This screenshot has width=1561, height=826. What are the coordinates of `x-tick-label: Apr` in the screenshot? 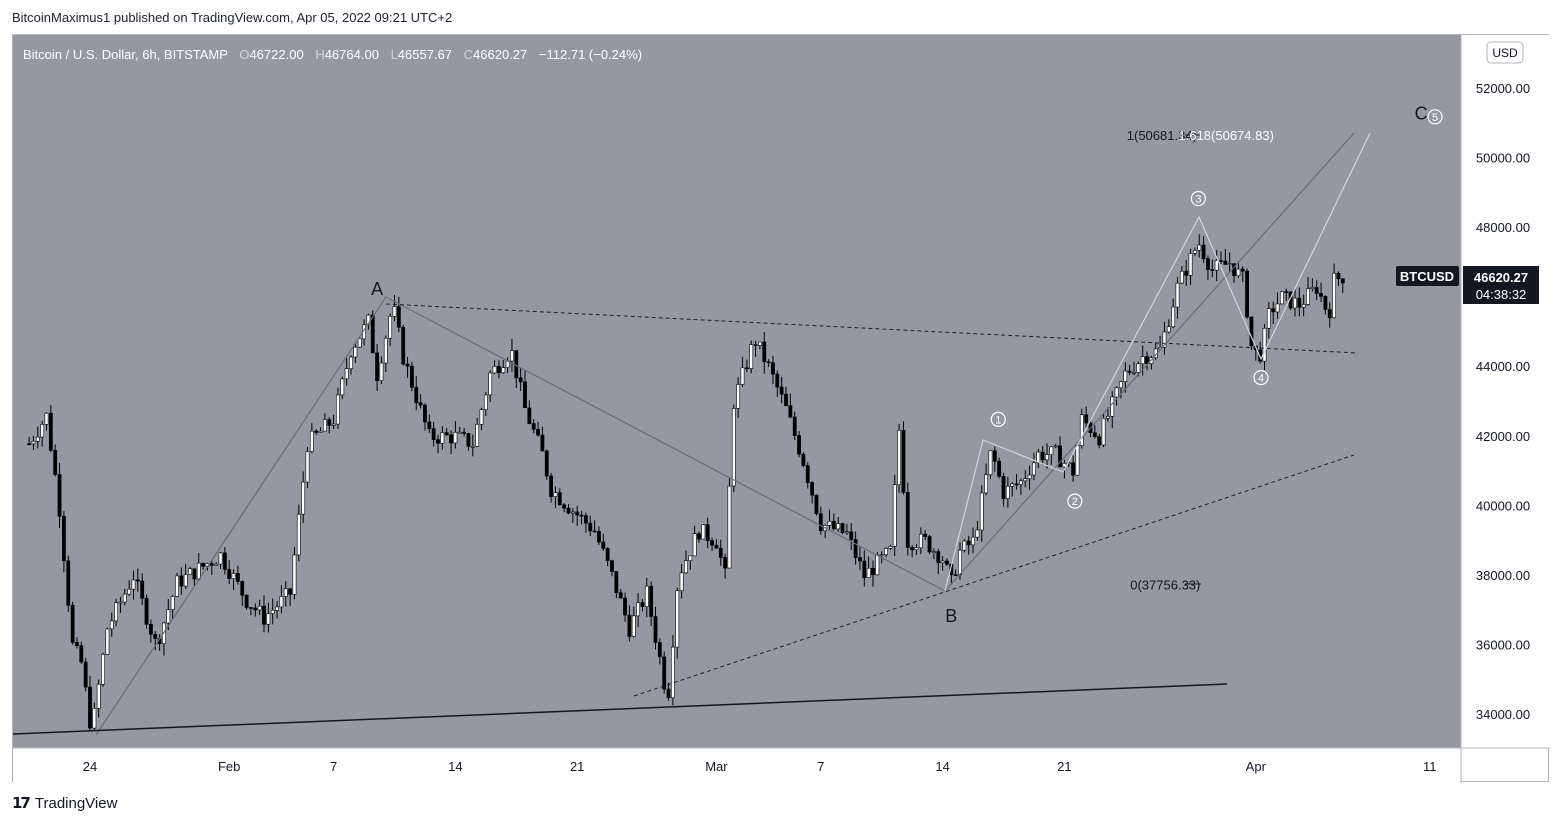 It's located at (1256, 766).